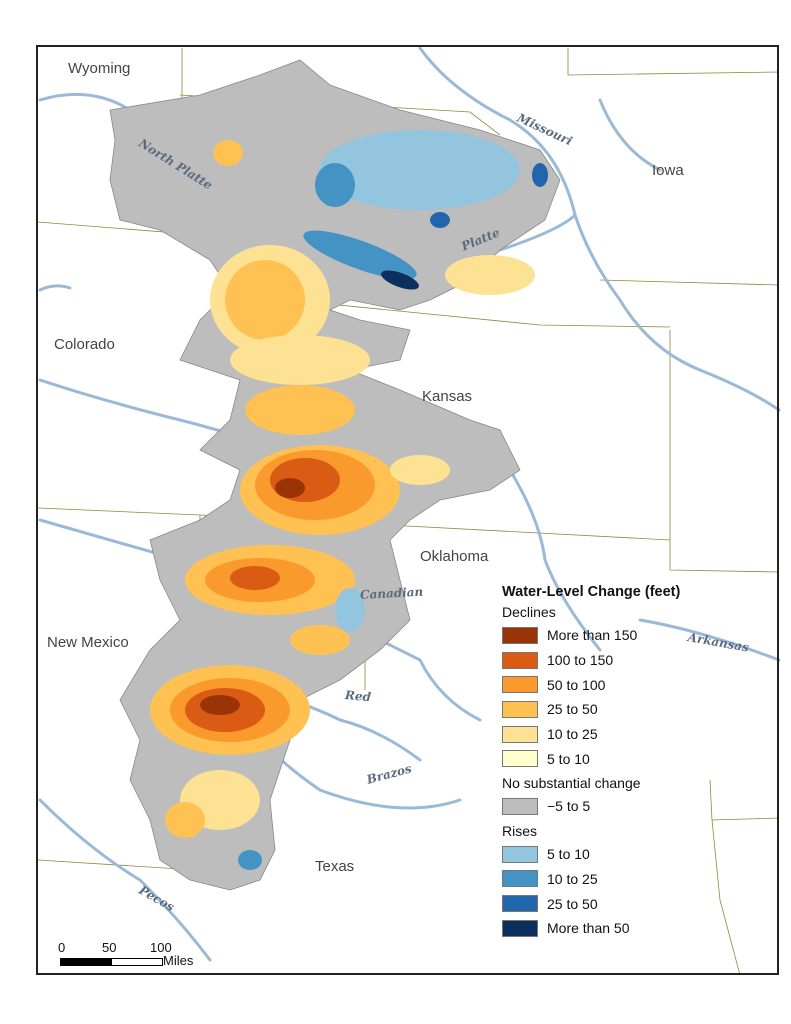 The image size is (791, 1024). What do you see at coordinates (576, 684) in the screenshot?
I see `legend-label: 50 to 100` at bounding box center [576, 684].